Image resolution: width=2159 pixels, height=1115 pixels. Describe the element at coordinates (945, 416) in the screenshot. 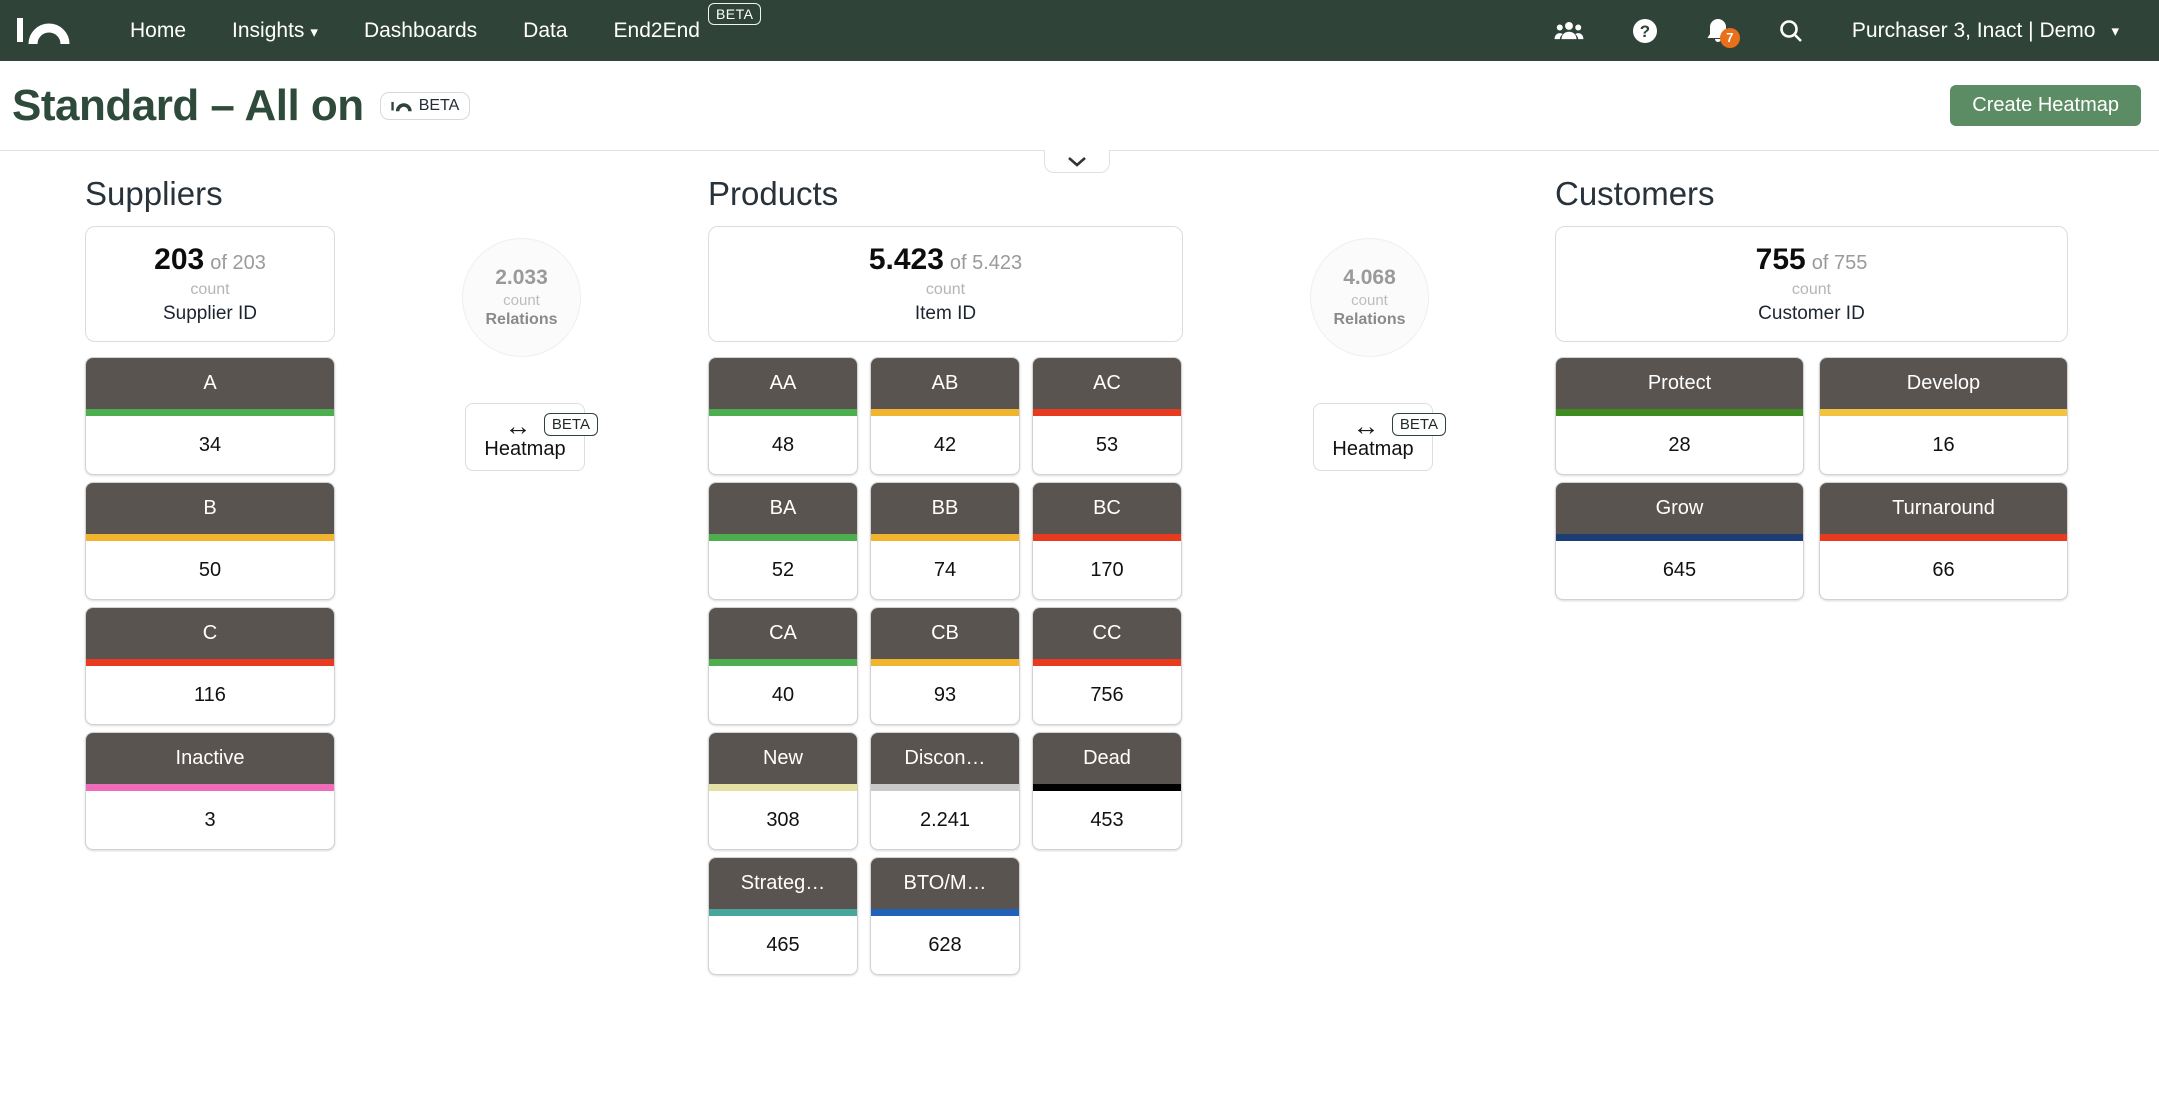

I see `category-card: AB 42` at that location.